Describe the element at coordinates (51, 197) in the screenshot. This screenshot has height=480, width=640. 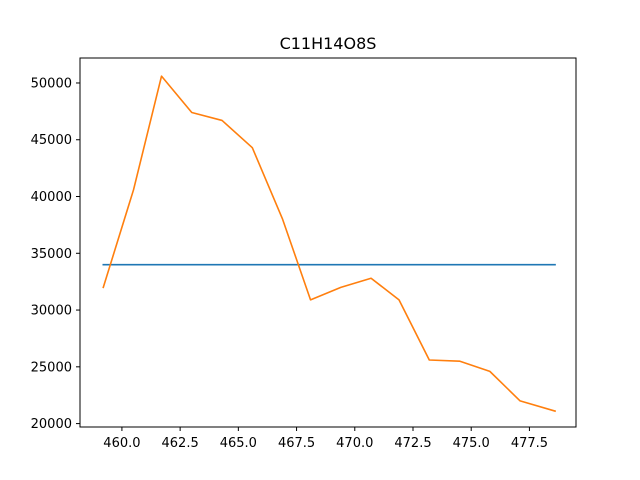
I see `y-tick-label: 40000` at that location.